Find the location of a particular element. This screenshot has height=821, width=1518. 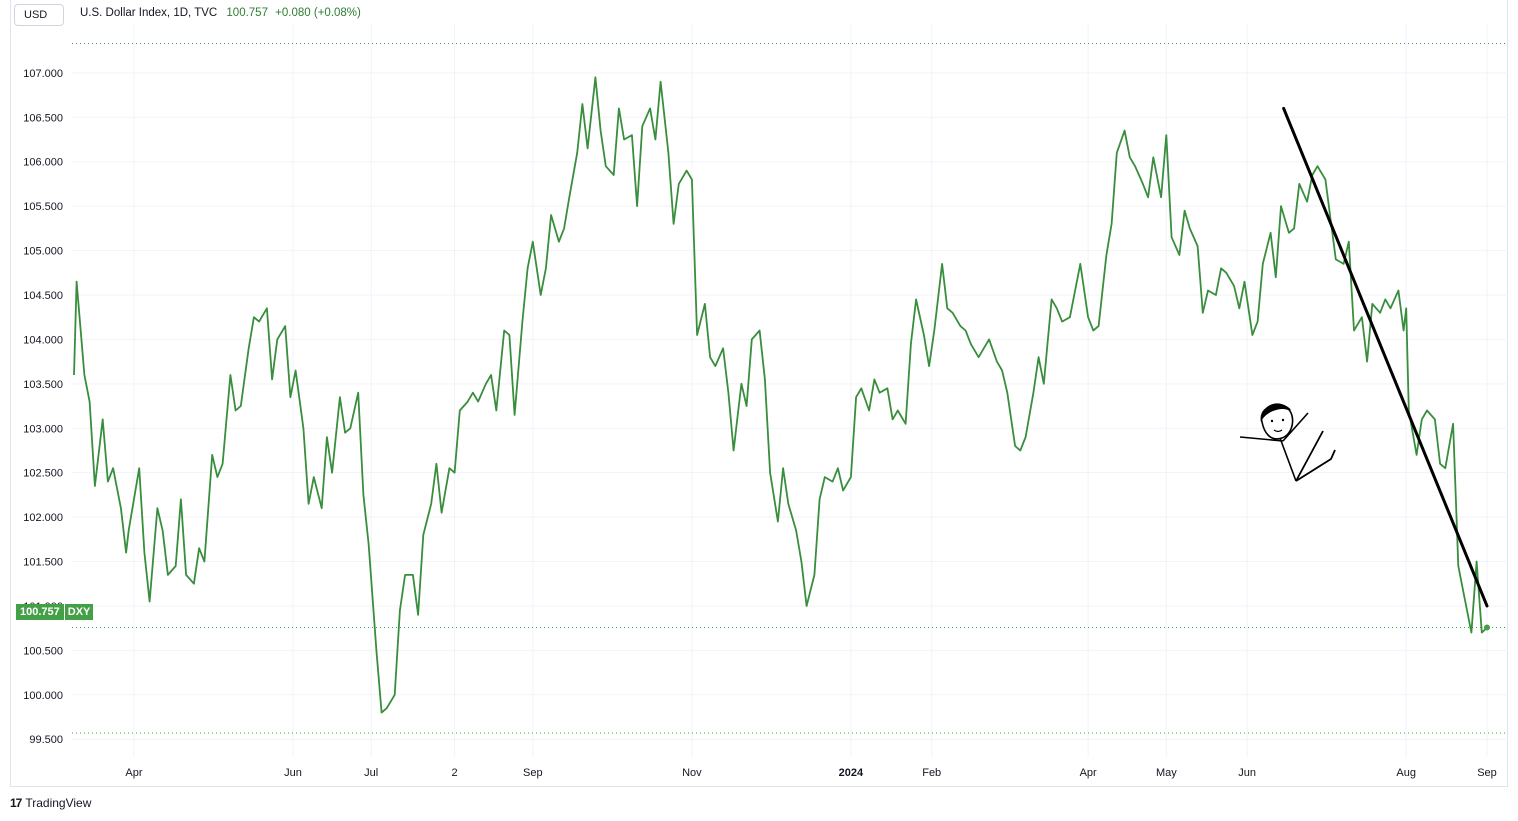

x-tick-label: Feb is located at coordinates (931, 773).